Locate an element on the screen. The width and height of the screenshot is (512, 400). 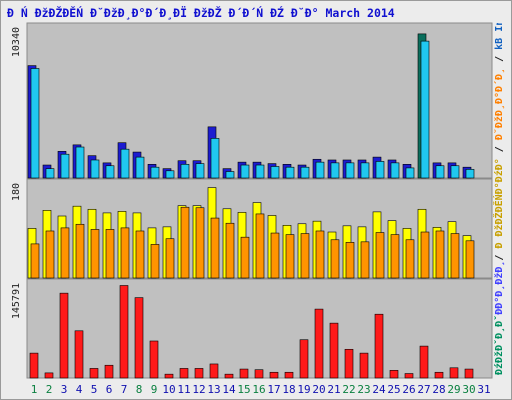
day-label-29: 29 is located at coordinates (453, 389).